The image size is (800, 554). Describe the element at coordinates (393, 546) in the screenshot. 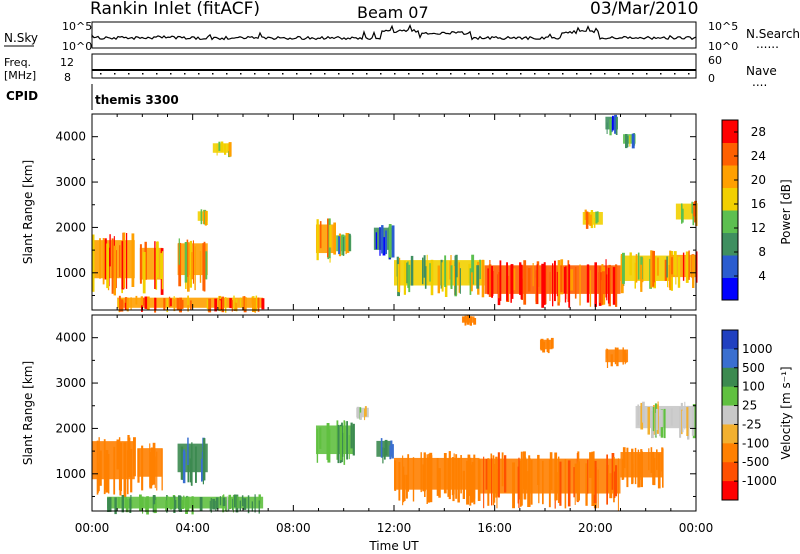

I see `x-axis-label: Time UT` at that location.